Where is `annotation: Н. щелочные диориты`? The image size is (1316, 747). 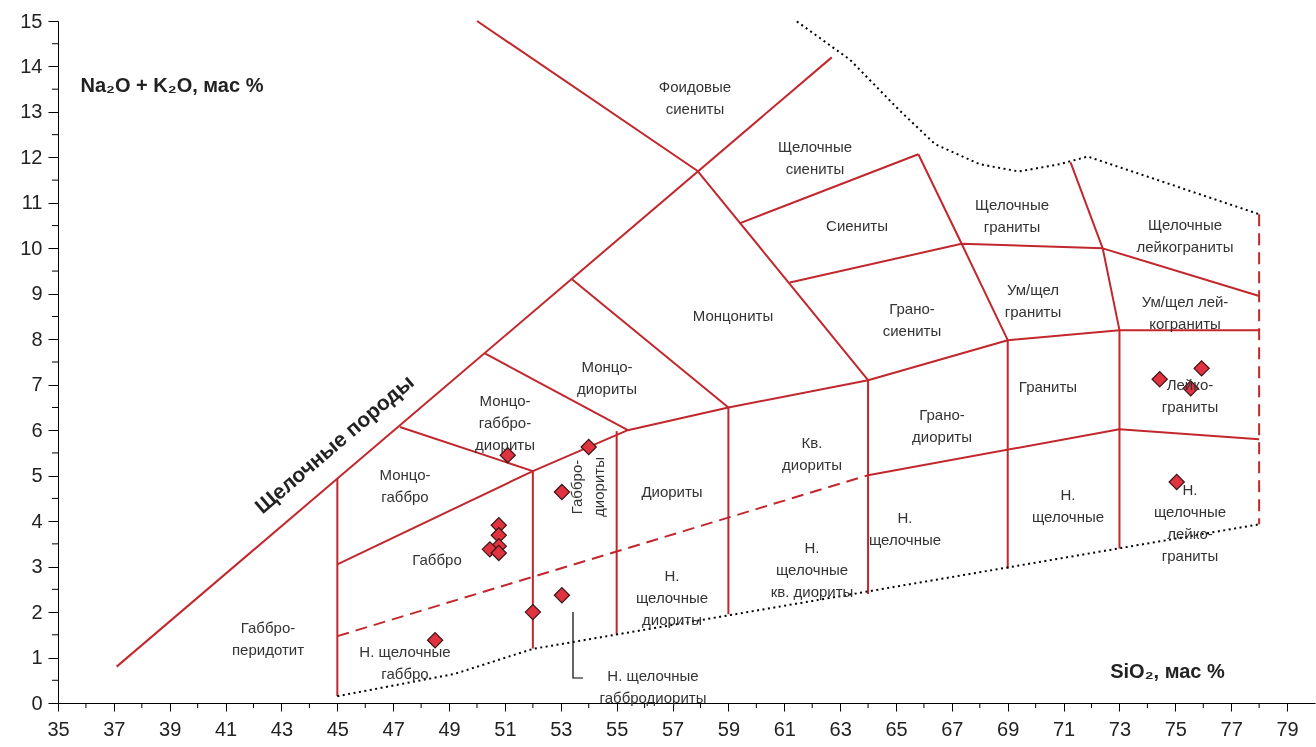
annotation: Н. щелочные диориты is located at coordinates (672, 597).